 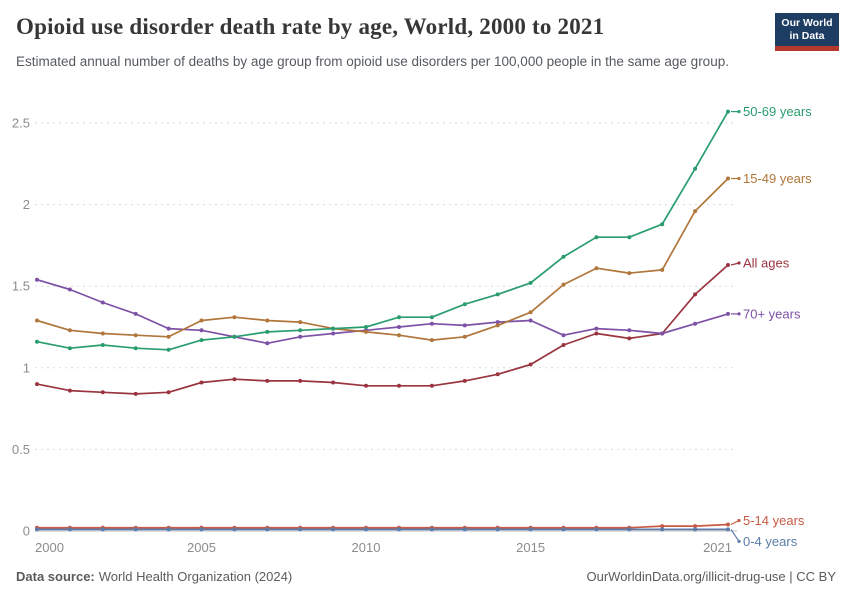 I want to click on series-point-all-ages-2004, so click(x=168, y=392).